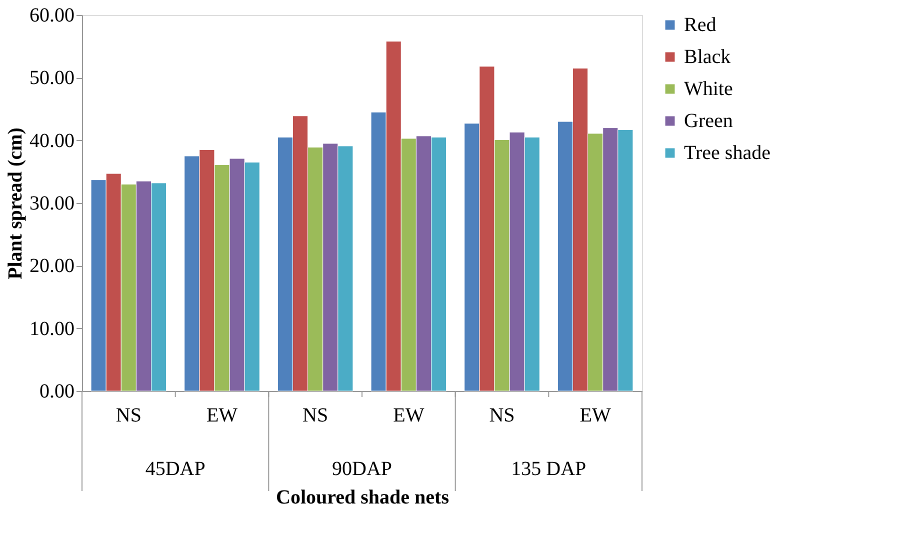  What do you see at coordinates (52, 78) in the screenshot?
I see `y-tick-label: 50.00` at bounding box center [52, 78].